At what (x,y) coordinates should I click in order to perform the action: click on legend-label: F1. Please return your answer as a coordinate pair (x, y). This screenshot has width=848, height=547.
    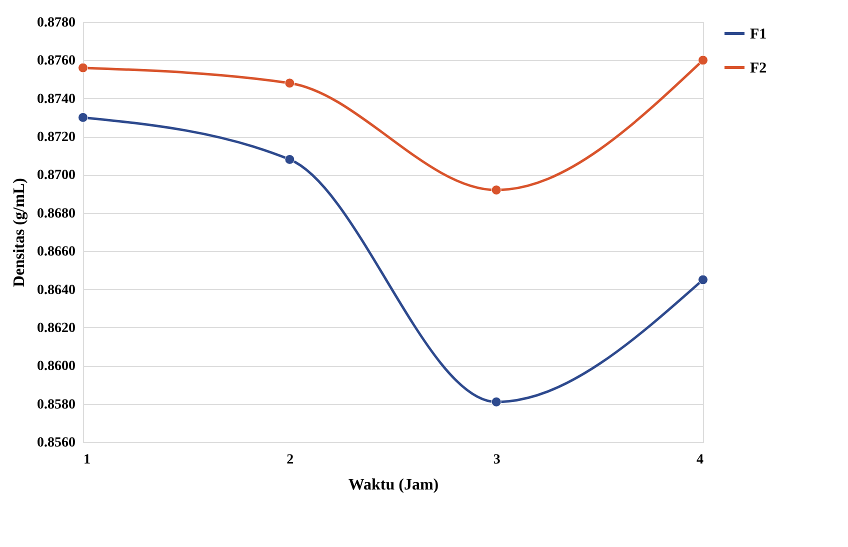
    Looking at the image, I should click on (758, 34).